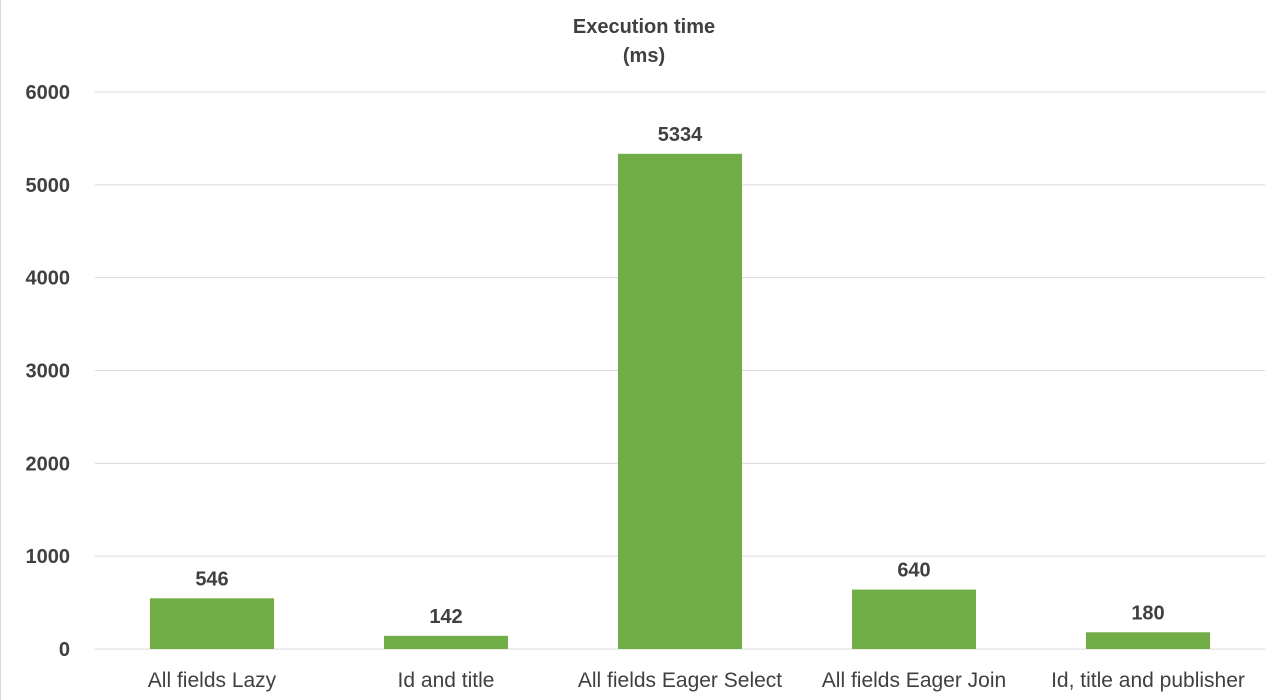 The height and width of the screenshot is (700, 1280). I want to click on data-label: 5334, so click(680, 135).